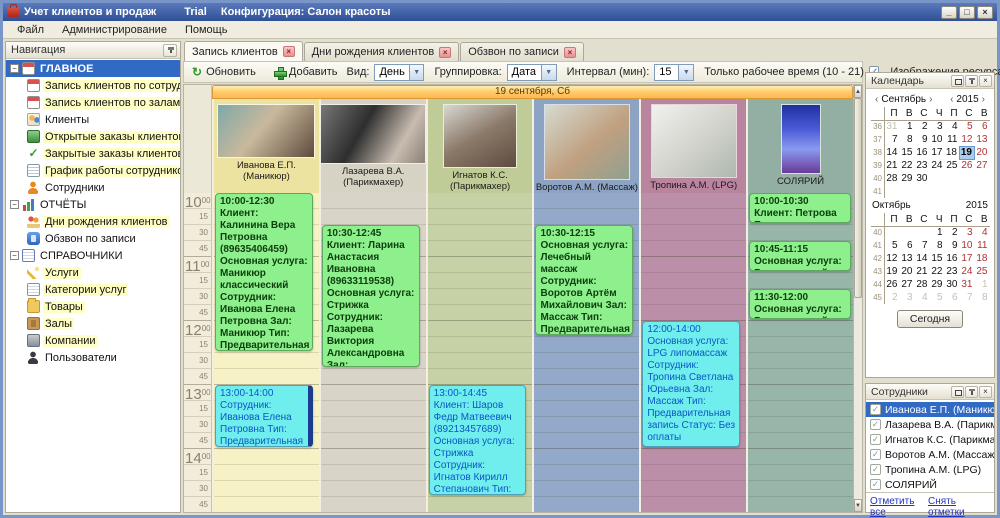  What do you see at coordinates (951, 152) in the screenshot?
I see `calendar-day: 18` at bounding box center [951, 152].